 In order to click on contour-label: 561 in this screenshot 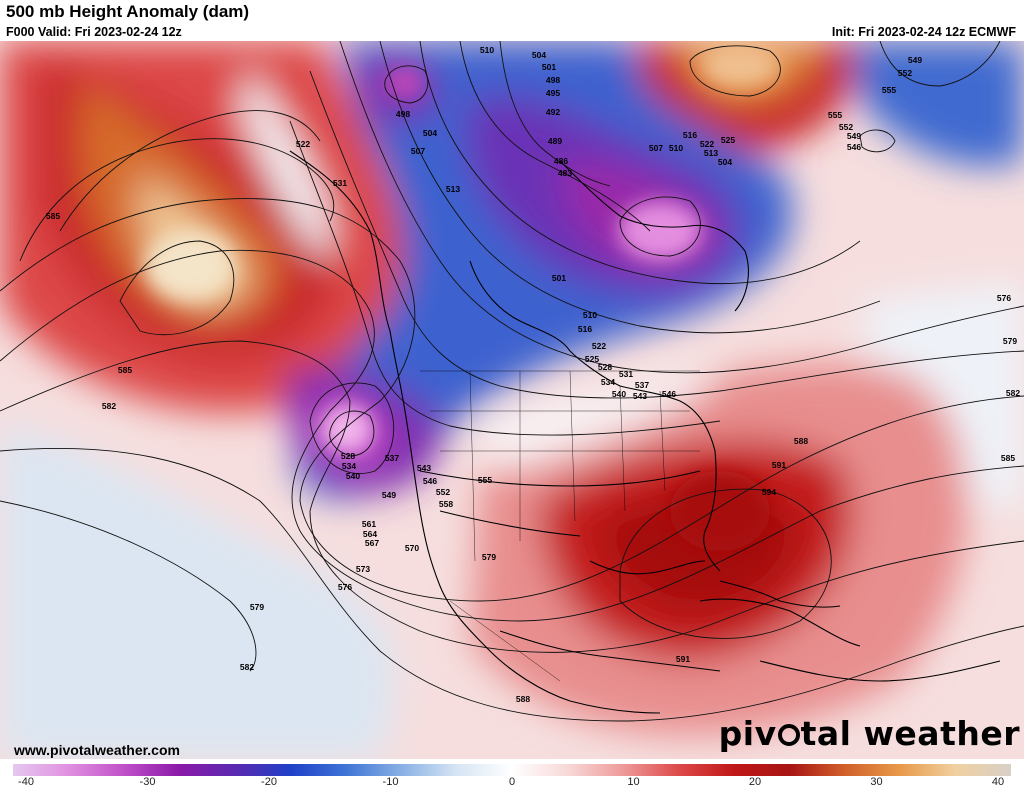, I will do `click(369, 524)`.